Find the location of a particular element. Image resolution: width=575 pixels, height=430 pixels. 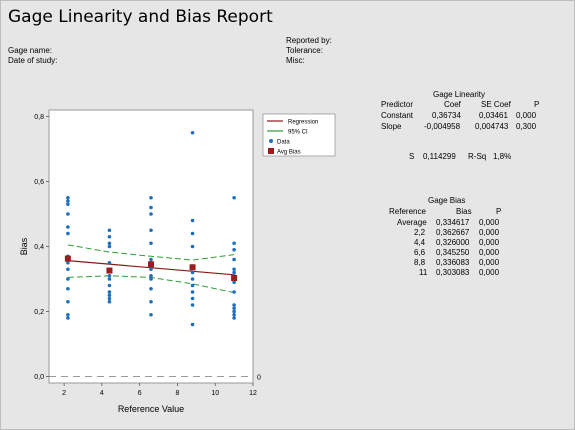

bias-row-value: 0,334617 is located at coordinates (453, 222).